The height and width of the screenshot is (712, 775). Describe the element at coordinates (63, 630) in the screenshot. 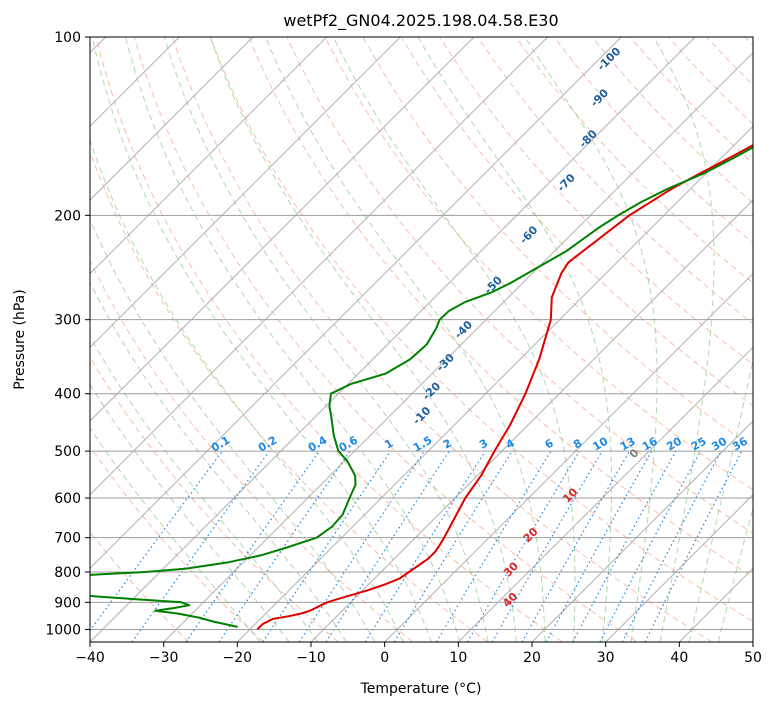

I see `y-tick-label: 1000` at that location.